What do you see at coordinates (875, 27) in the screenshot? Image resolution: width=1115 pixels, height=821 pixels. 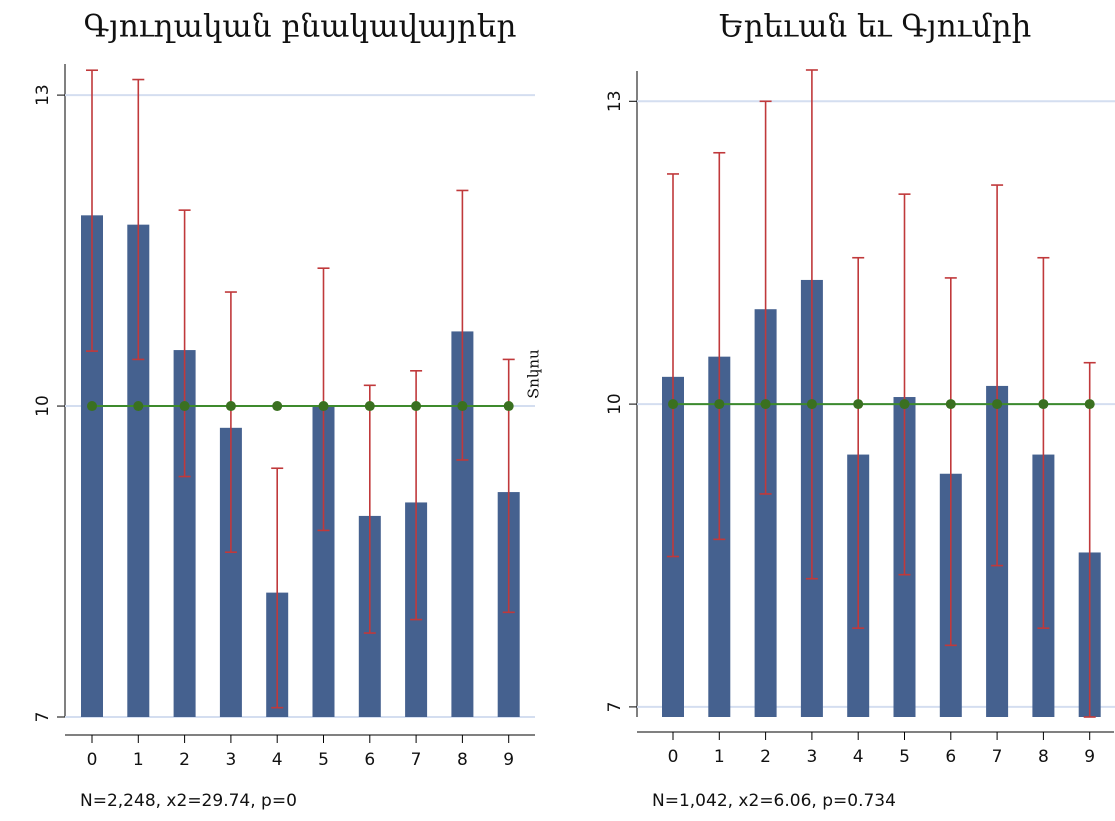 I see `chart-title: Երեւան եւ Գյումրի` at bounding box center [875, 27].